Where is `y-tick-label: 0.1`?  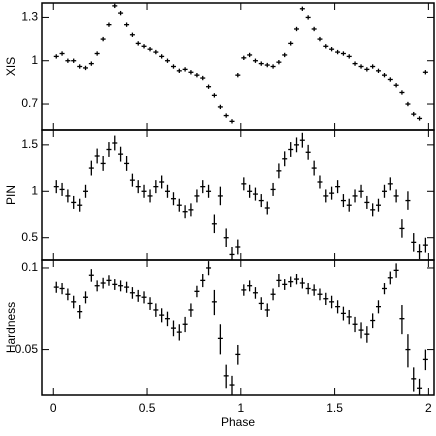 y-tick-label: 0.1 is located at coordinates (29, 267).